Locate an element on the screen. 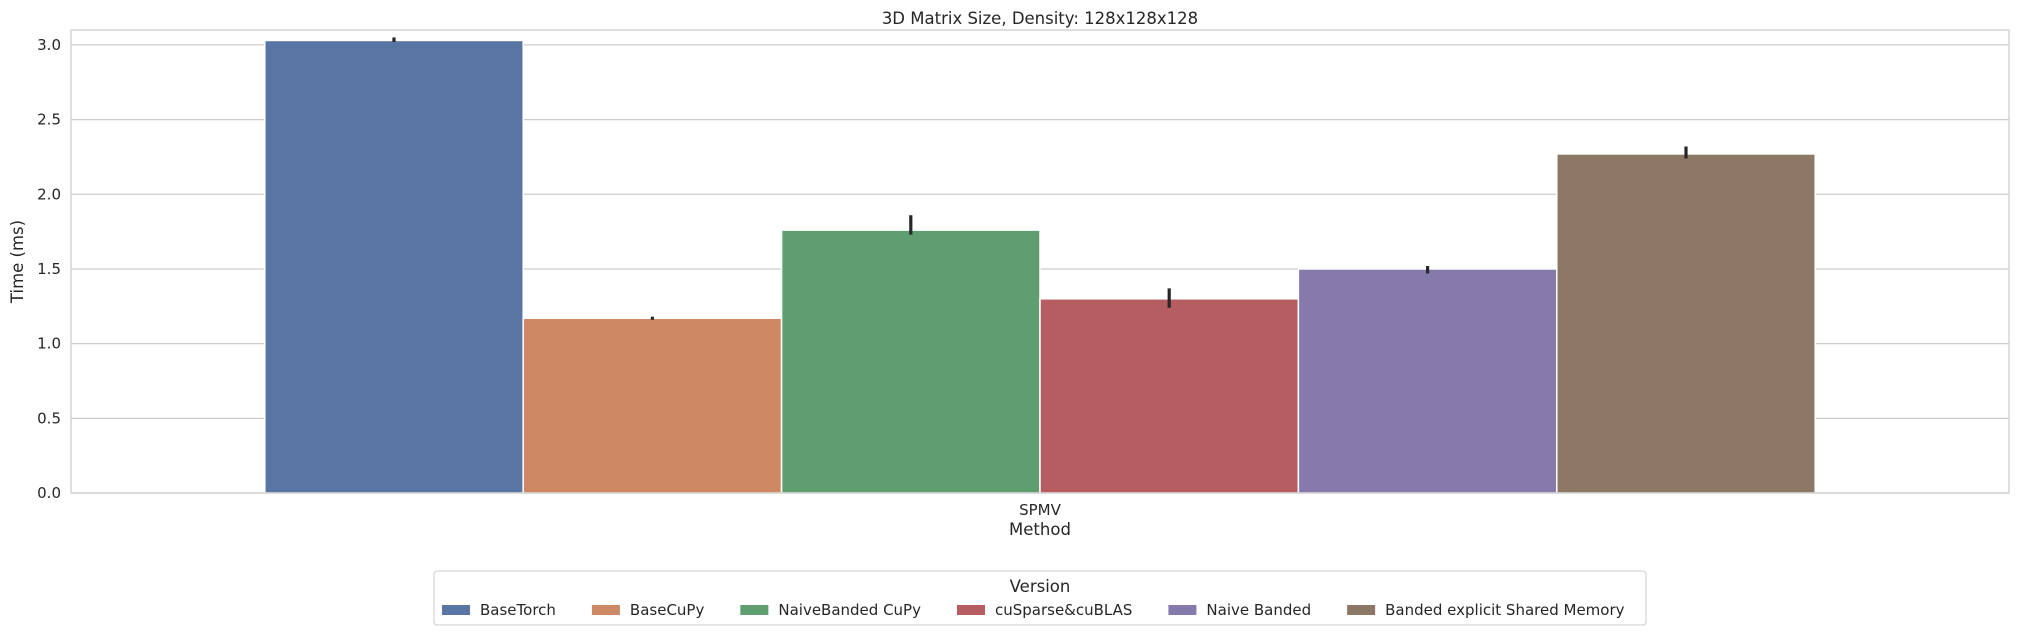 This screenshot has height=635, width=2018. x-tick-label: SPMV is located at coordinates (1040, 510).